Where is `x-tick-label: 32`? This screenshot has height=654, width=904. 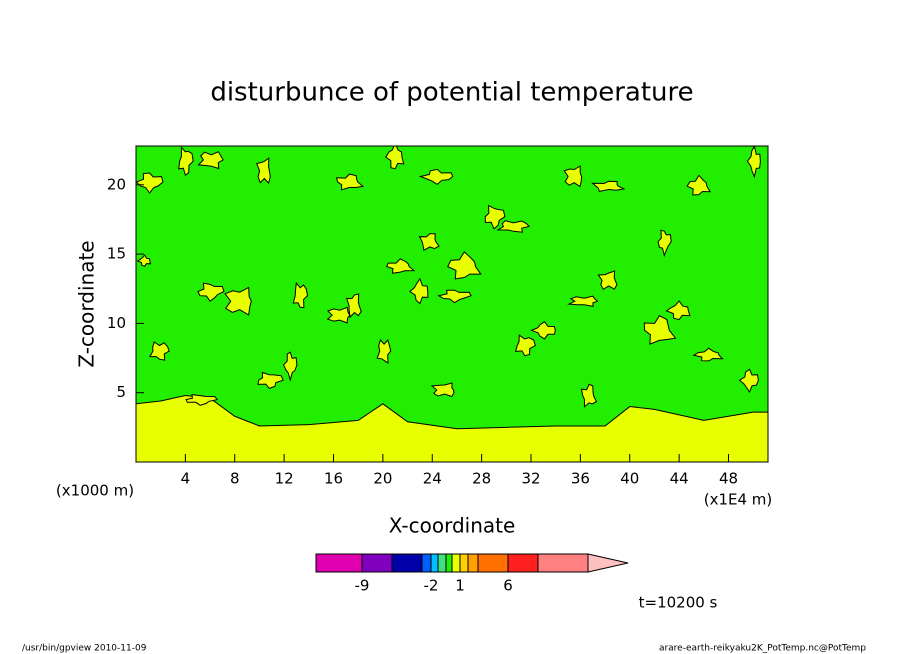 x-tick-label: 32 is located at coordinates (530, 479).